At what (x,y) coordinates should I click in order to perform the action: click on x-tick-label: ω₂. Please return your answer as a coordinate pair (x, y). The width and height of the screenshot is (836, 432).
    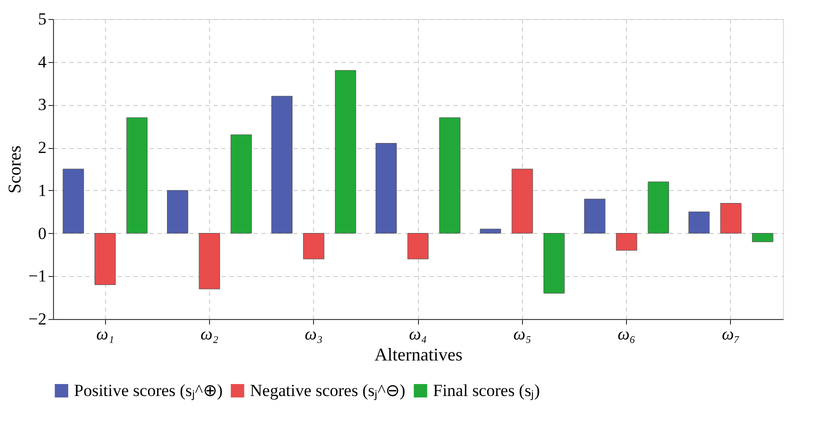
    Looking at the image, I should click on (209, 334).